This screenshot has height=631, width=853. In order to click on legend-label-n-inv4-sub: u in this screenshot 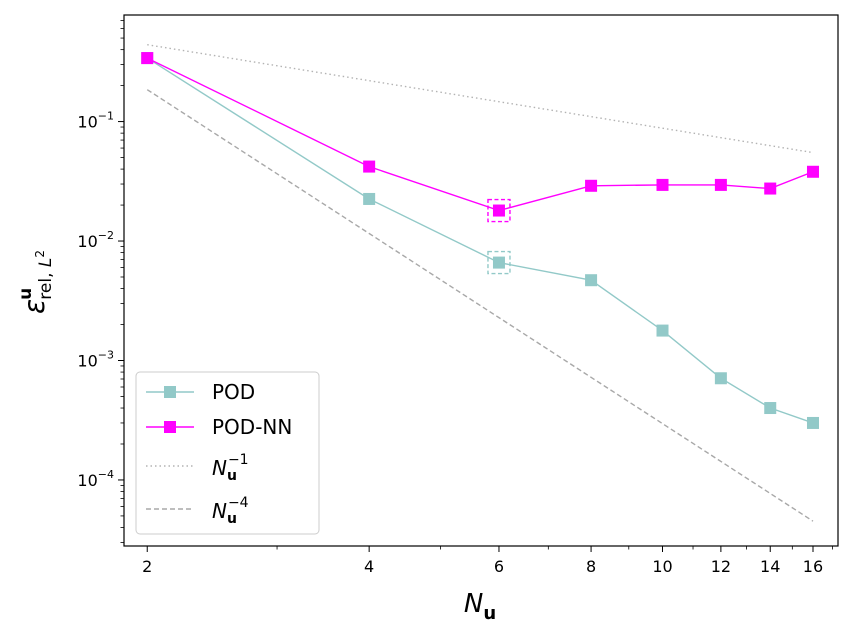, I will do `click(232, 519)`.